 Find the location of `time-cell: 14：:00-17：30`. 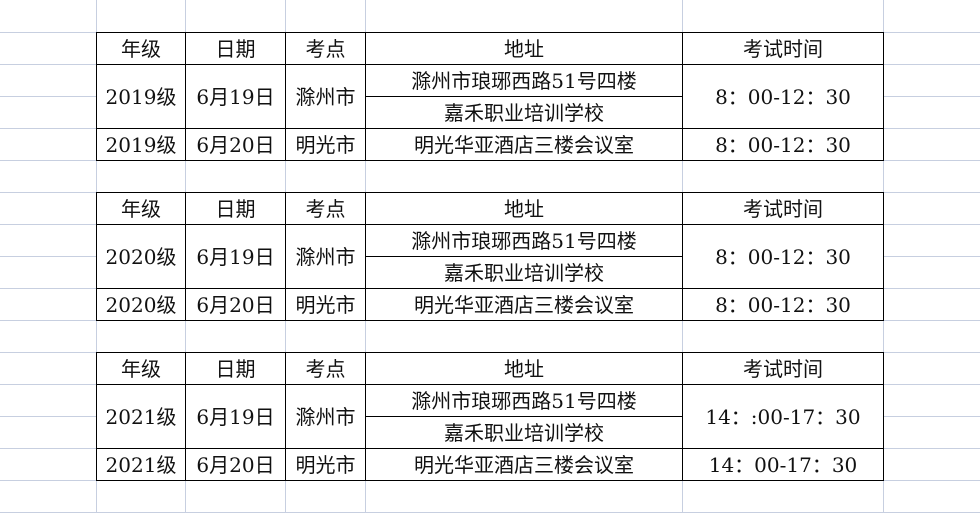

time-cell: 14：:00-17：30 is located at coordinates (783, 416).